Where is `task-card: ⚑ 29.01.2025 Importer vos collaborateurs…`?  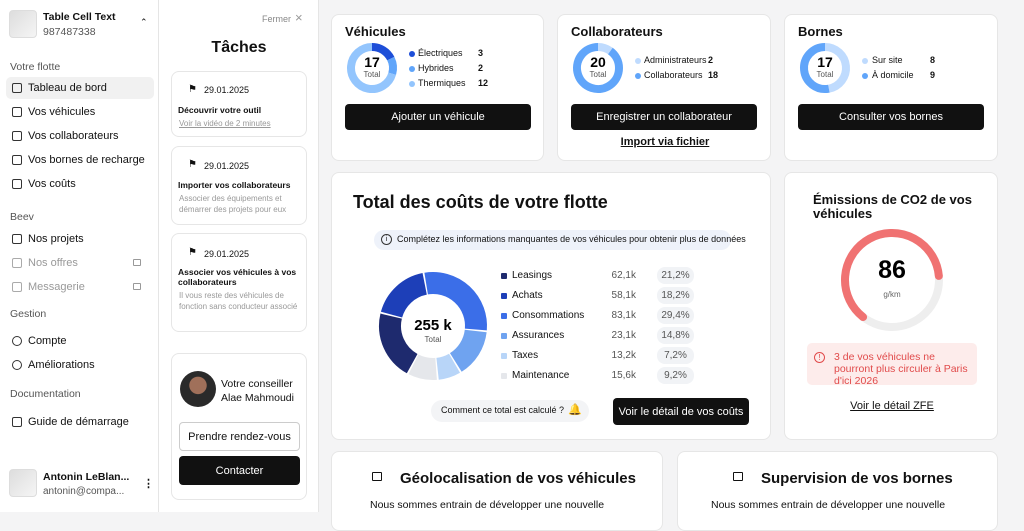
task-card: ⚑ 29.01.2025 Importer vos collaborateurs… is located at coordinates (239, 185).